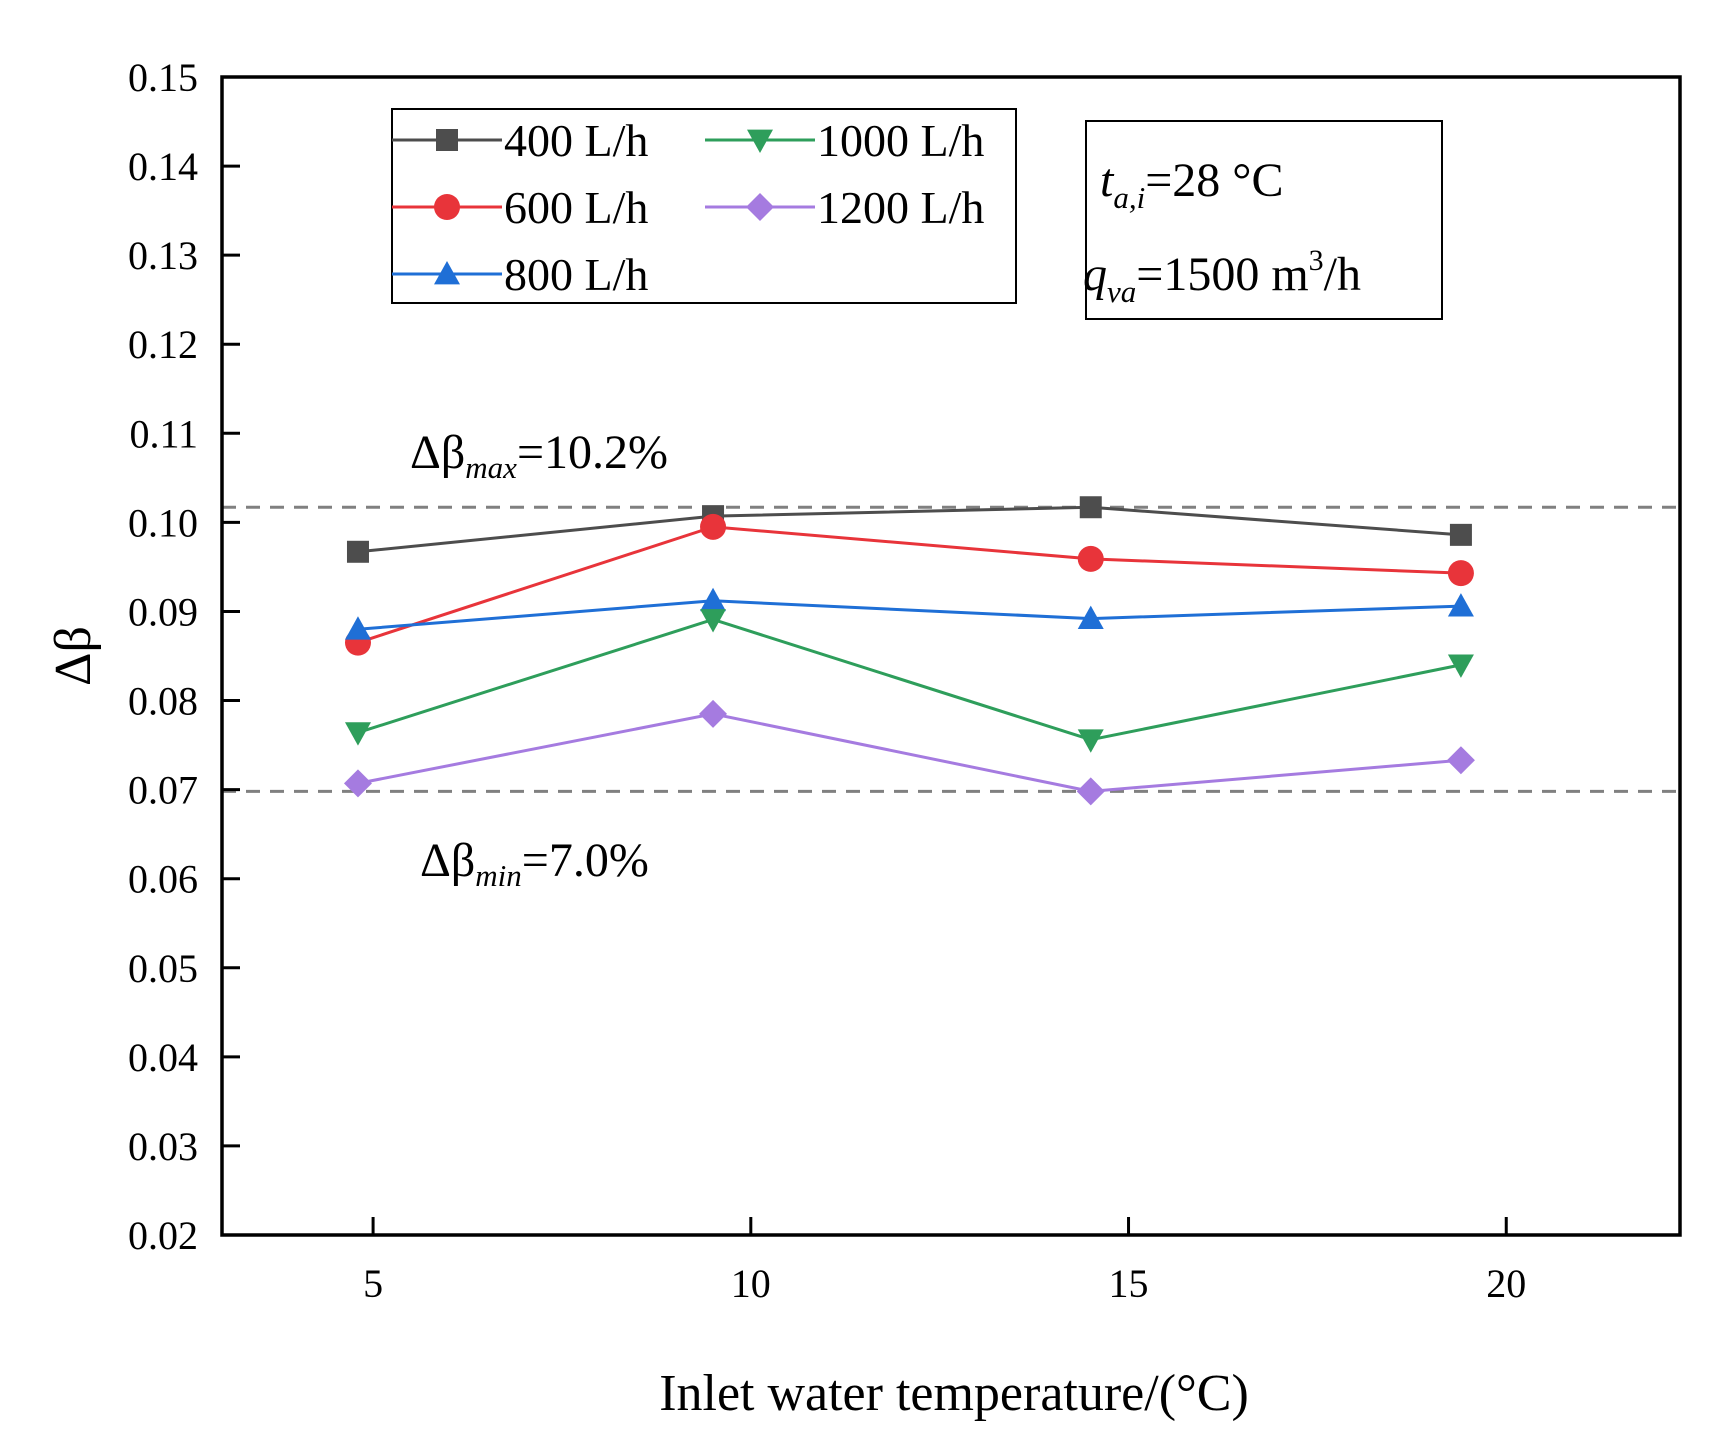 Image resolution: width=1709 pixels, height=1453 pixels. Describe the element at coordinates (163, 1235) in the screenshot. I see `y-tick-label: 0.02` at that location.